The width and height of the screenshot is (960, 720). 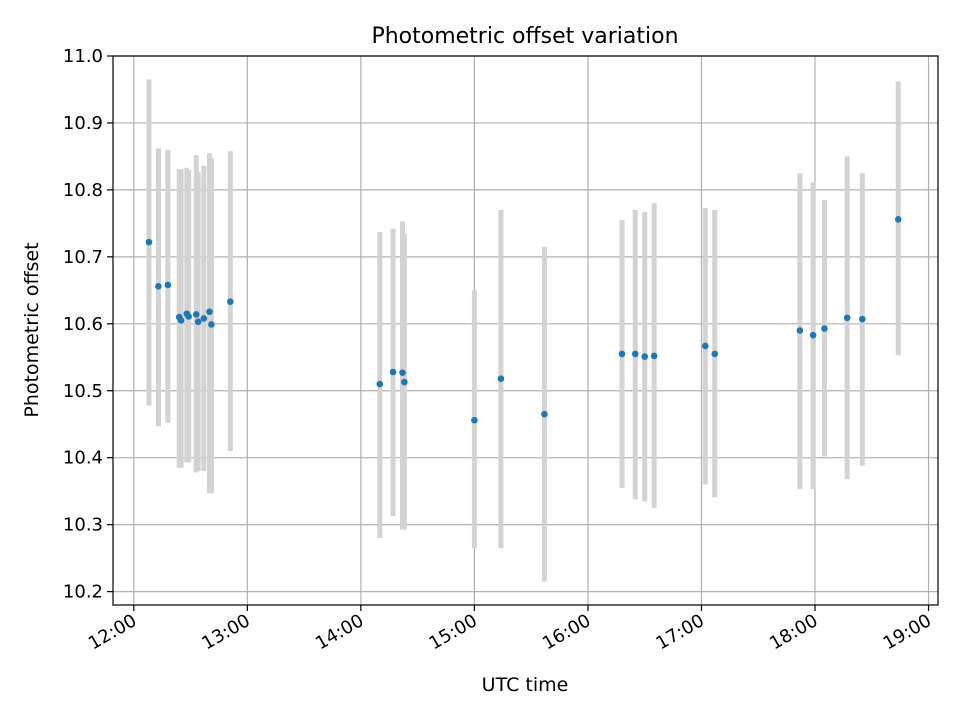 I want to click on y-axis-ticks: 10.2 10.3 10.4 10.5 10.6 10.7 10.8 10.9 11.0, so click(x=88, y=324).